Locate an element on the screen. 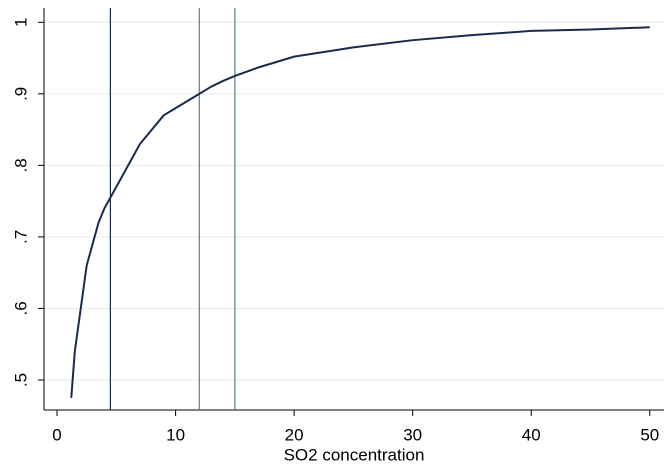 This screenshot has width=664, height=468. x-tick-label: 30 is located at coordinates (412, 434).